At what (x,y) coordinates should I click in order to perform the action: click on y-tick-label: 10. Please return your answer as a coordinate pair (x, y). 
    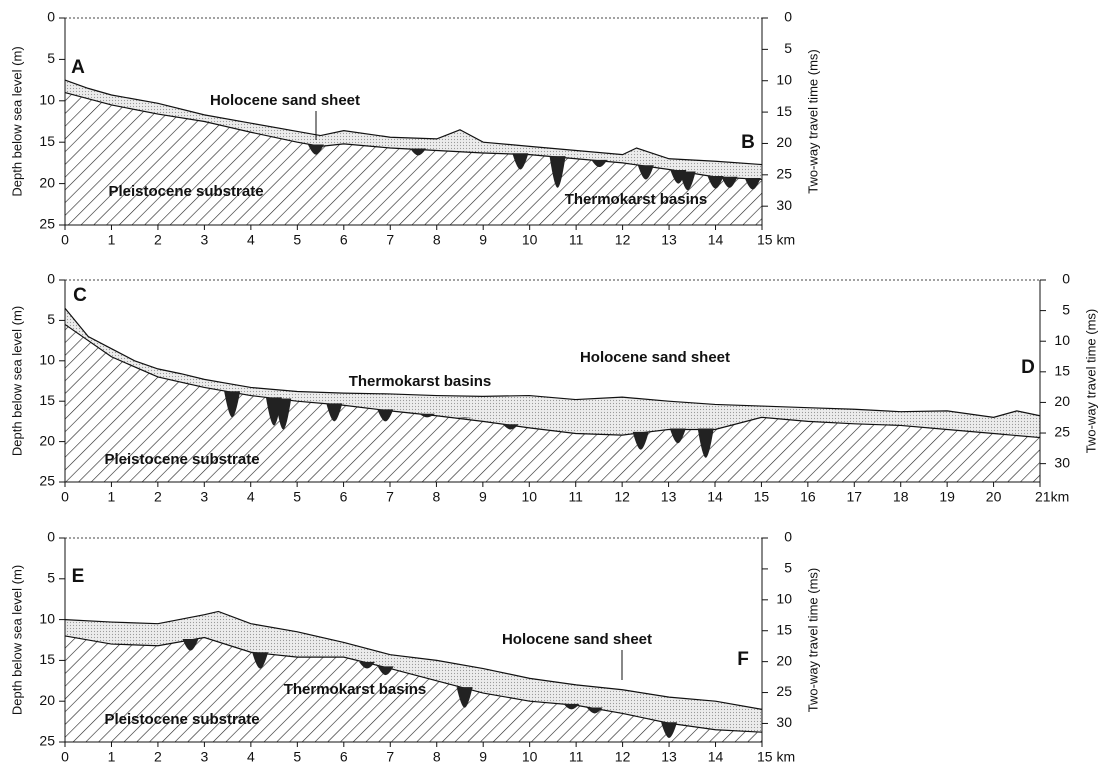
    Looking at the image, I should click on (47, 360).